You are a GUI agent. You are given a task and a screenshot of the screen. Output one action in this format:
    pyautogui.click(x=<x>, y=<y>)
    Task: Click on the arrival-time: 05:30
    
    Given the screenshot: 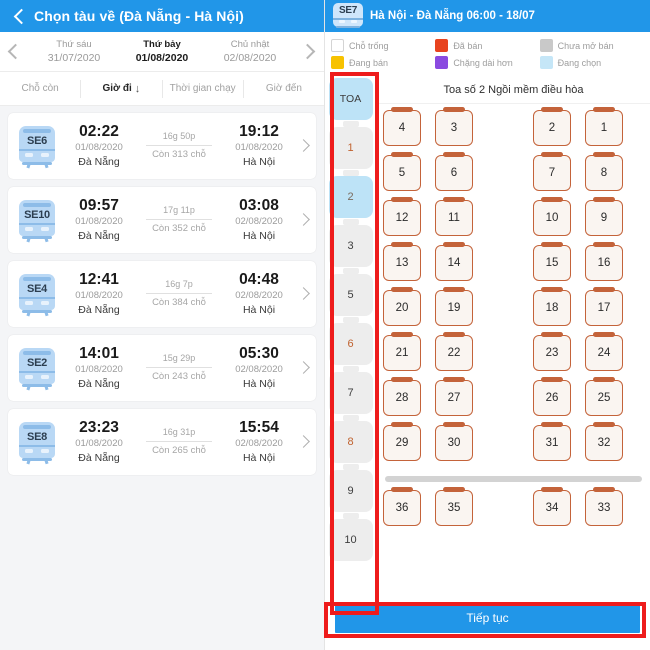 What is the action you would take?
    pyautogui.click(x=259, y=353)
    